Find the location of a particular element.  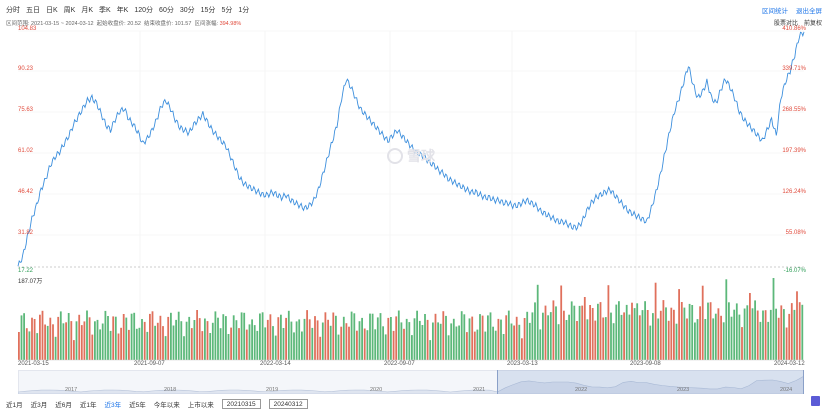

range-6m: 近6月 is located at coordinates (63, 405).